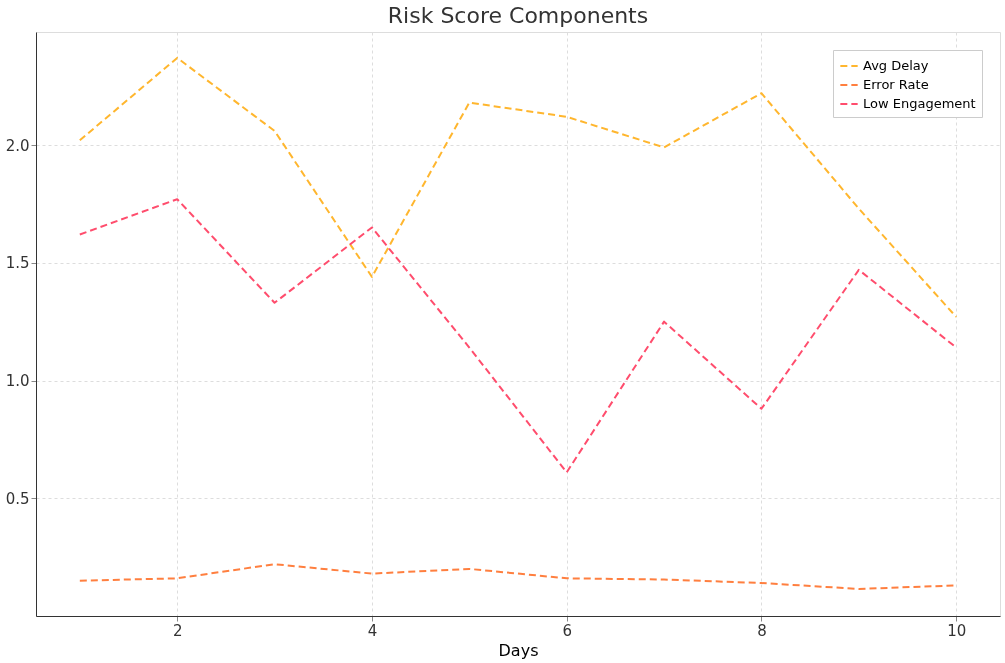 The height and width of the screenshot is (663, 1005). What do you see at coordinates (17, 145) in the screenshot?
I see `y-tick-label: 2.0` at bounding box center [17, 145].